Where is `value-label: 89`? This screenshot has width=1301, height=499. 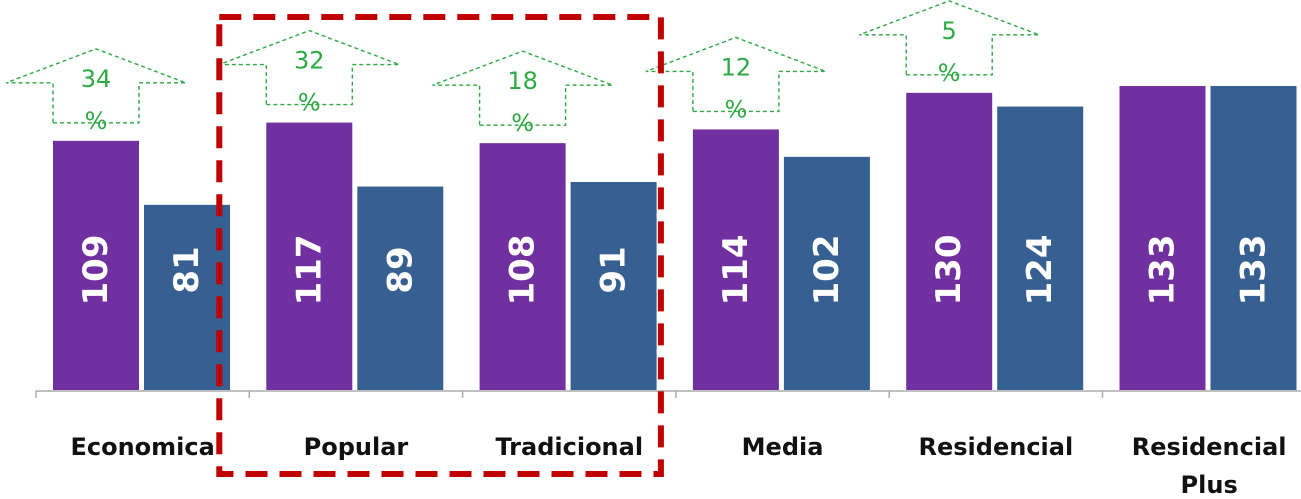
value-label: 89 is located at coordinates (400, 269).